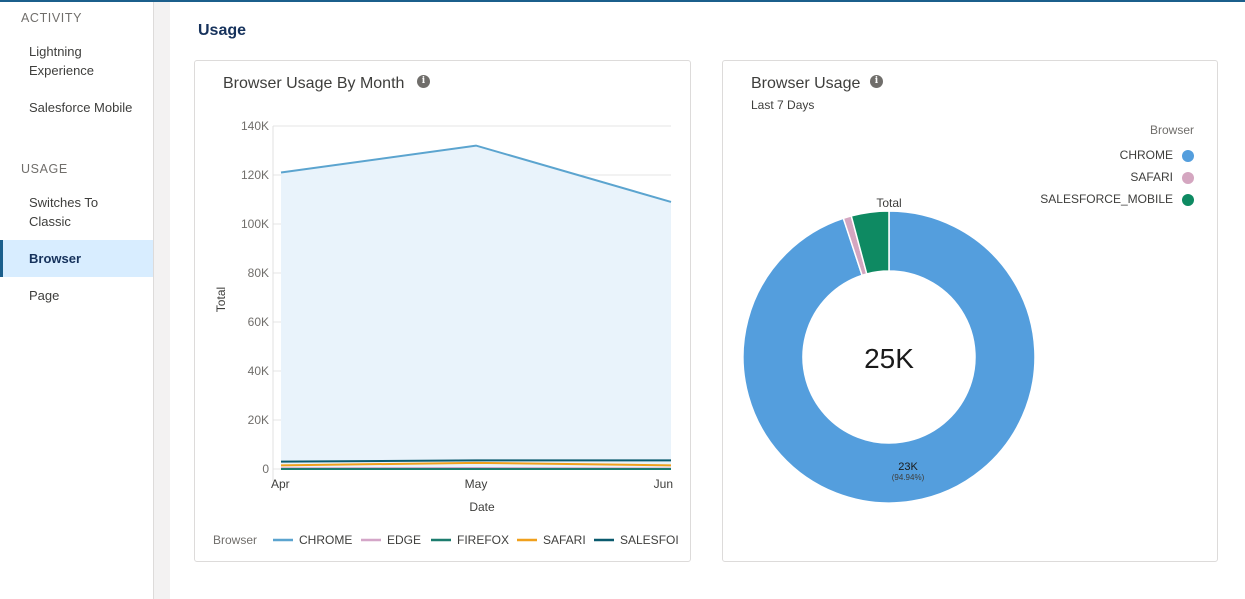 Image resolution: width=1245 pixels, height=599 pixels. I want to click on donut-slice-value-label: 23K, so click(908, 467).